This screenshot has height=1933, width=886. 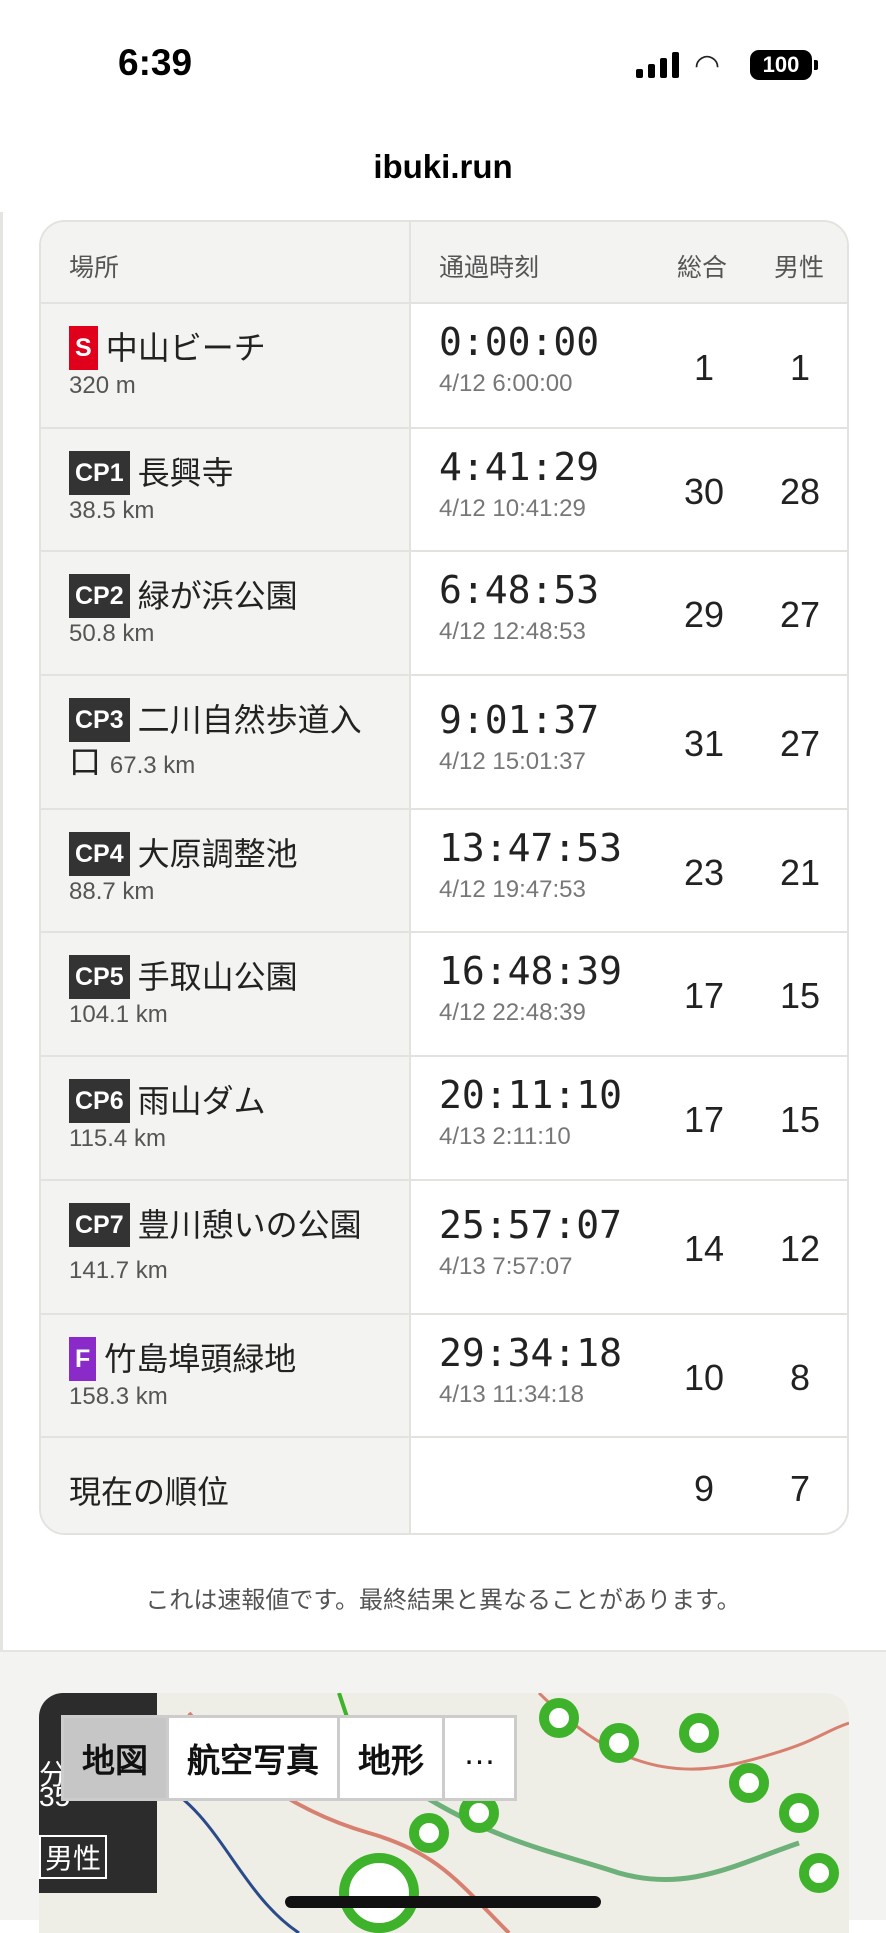 I want to click on layer-aerial-button: 航空写真, so click(x=253, y=1758).